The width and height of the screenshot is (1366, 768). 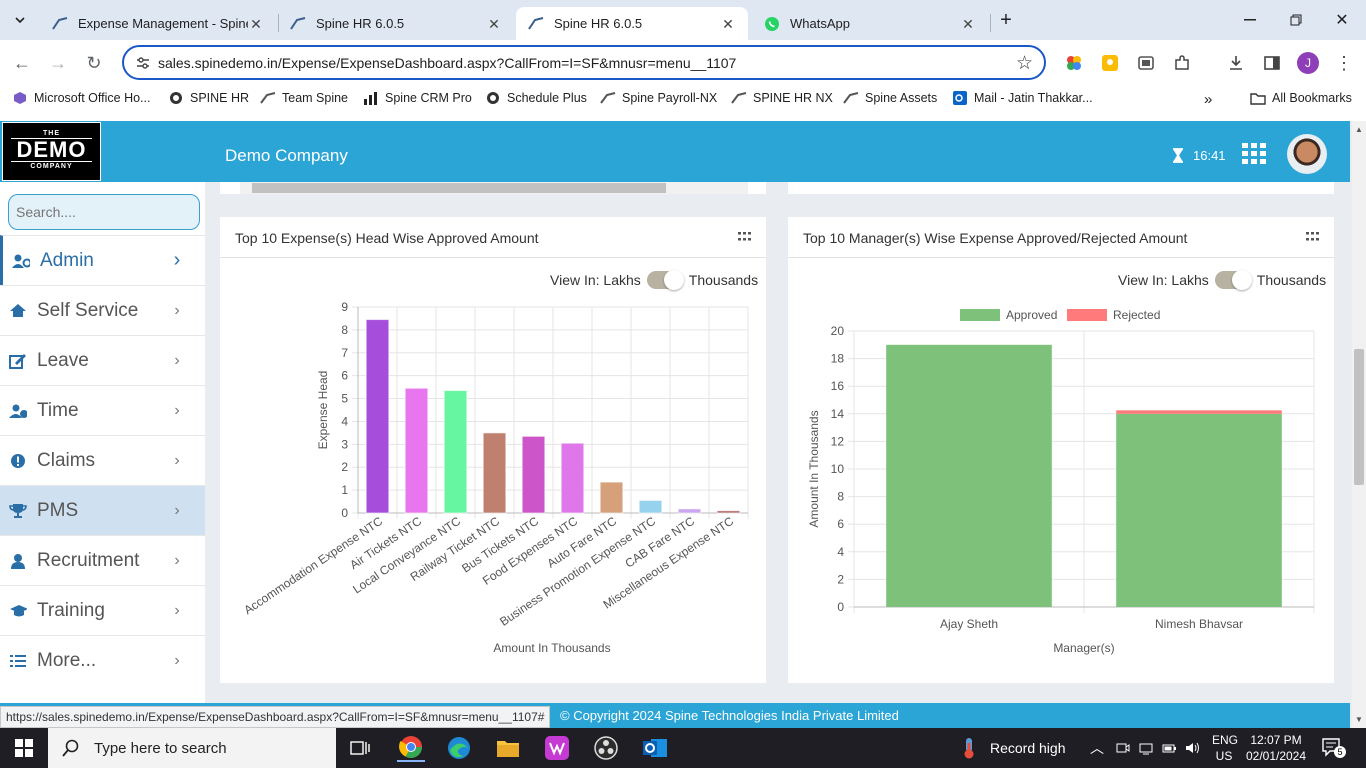 What do you see at coordinates (1308, 63) in the screenshot?
I see `profile-avatar: J` at bounding box center [1308, 63].